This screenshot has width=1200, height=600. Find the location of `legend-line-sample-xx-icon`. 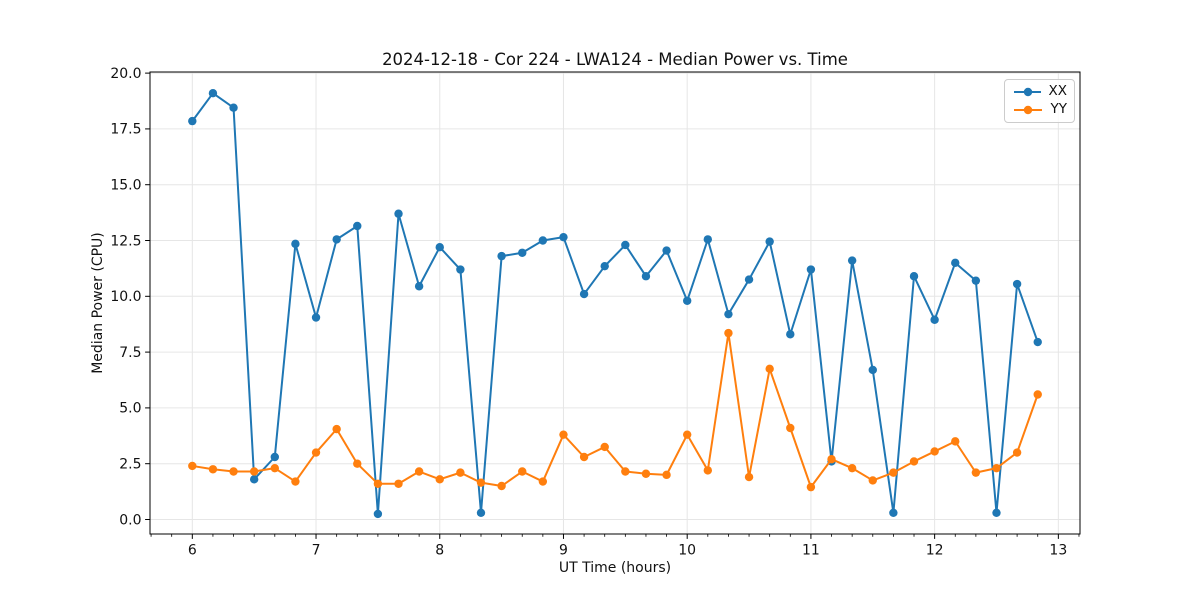

legend-line-sample-xx-icon is located at coordinates (1027, 92).